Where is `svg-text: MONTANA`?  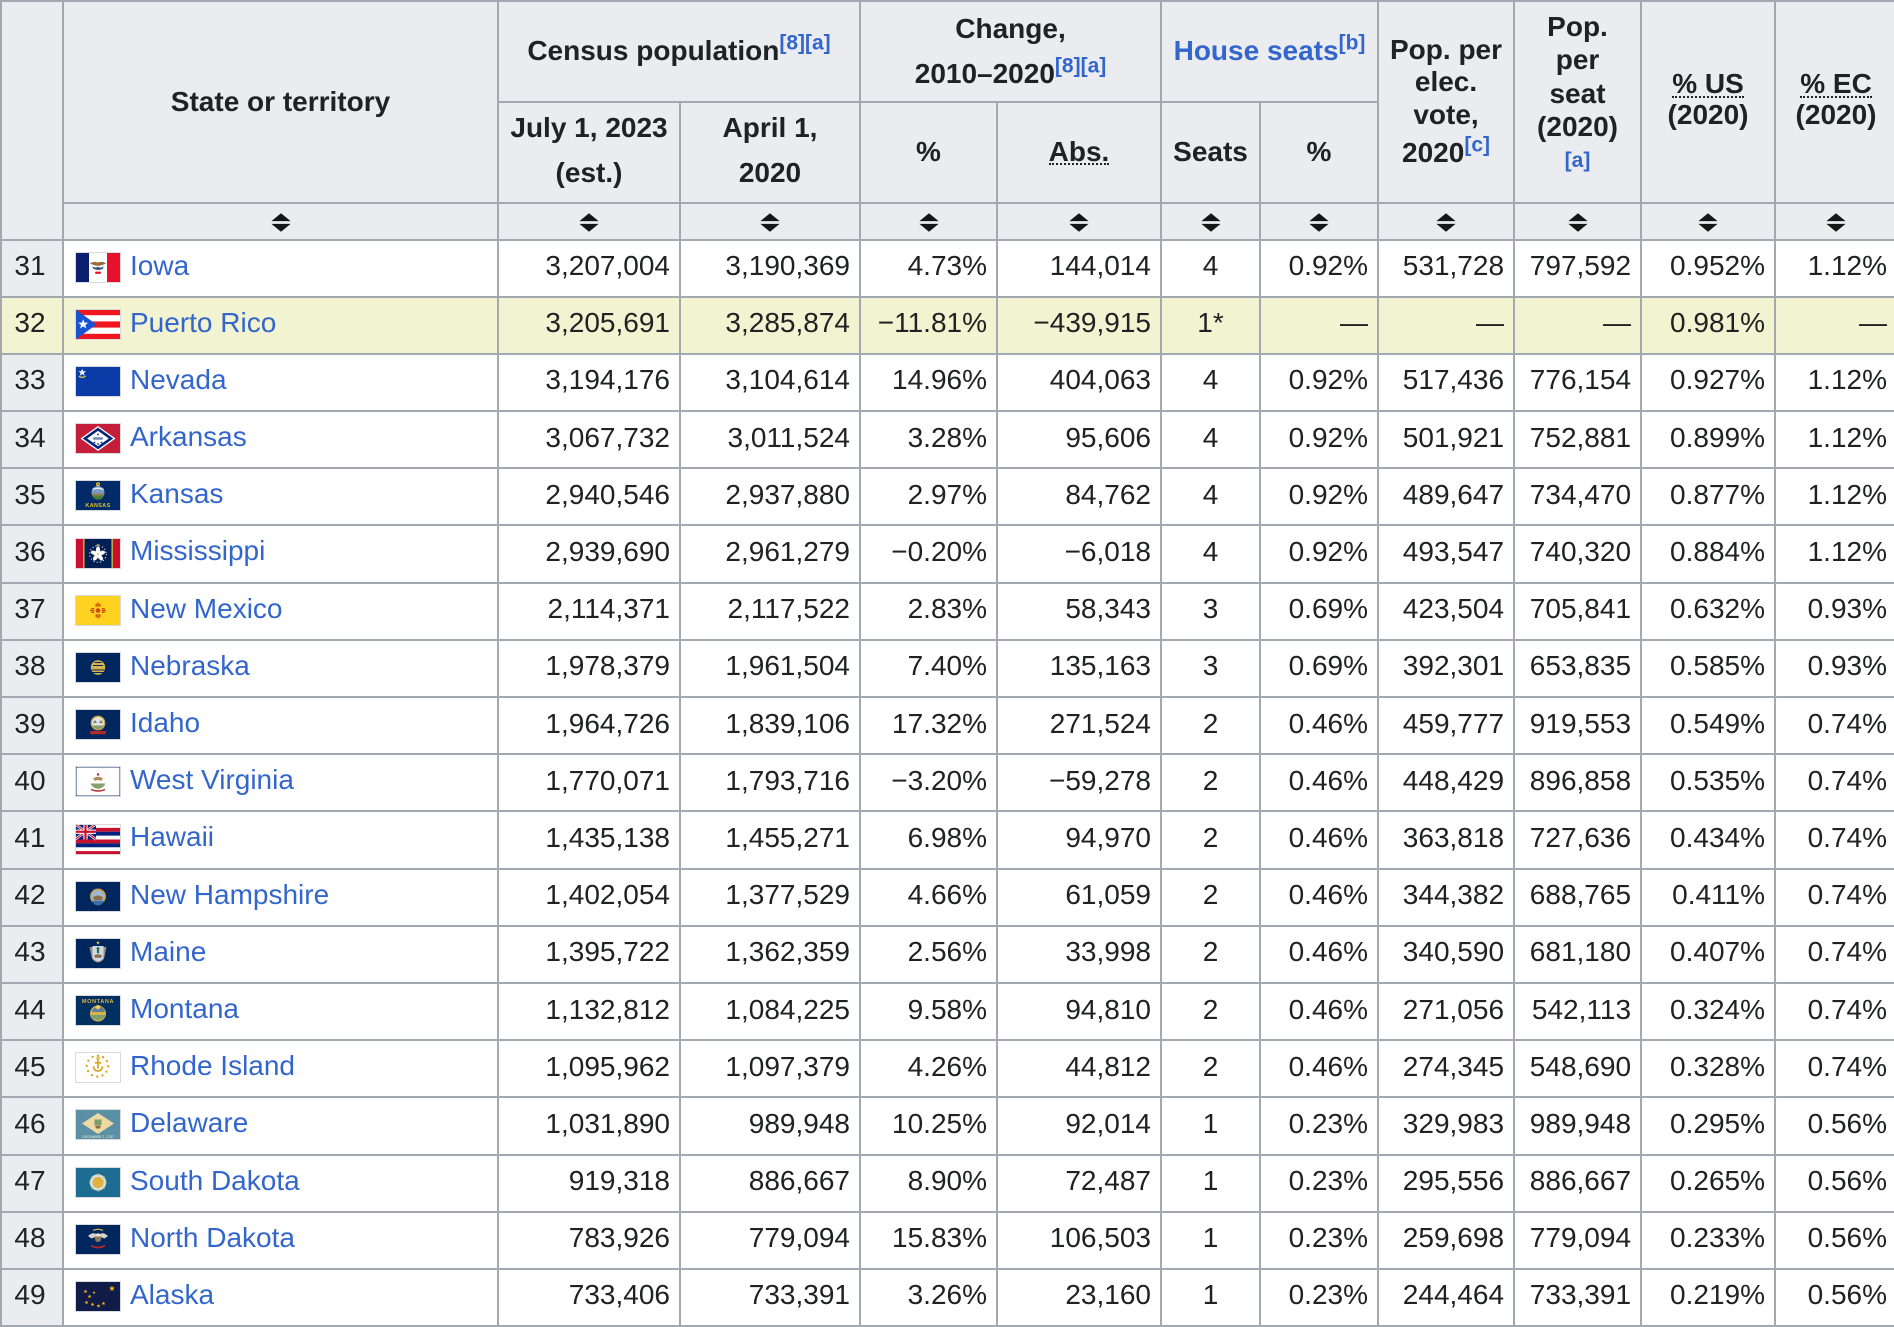
svg-text: MONTANA is located at coordinates (98, 1002).